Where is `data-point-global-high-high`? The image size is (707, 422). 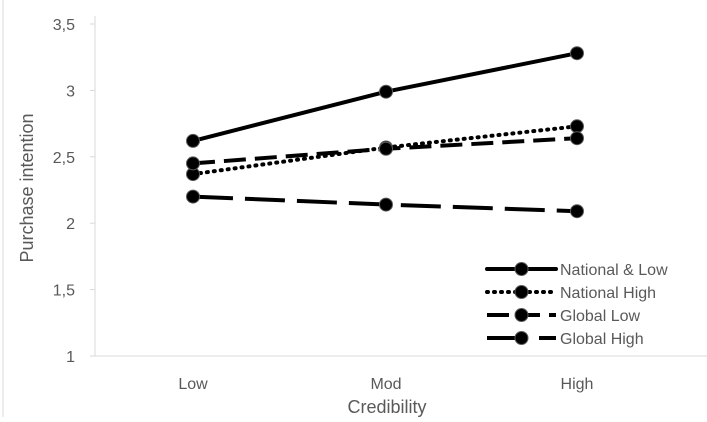 data-point-global-high-high is located at coordinates (577, 211).